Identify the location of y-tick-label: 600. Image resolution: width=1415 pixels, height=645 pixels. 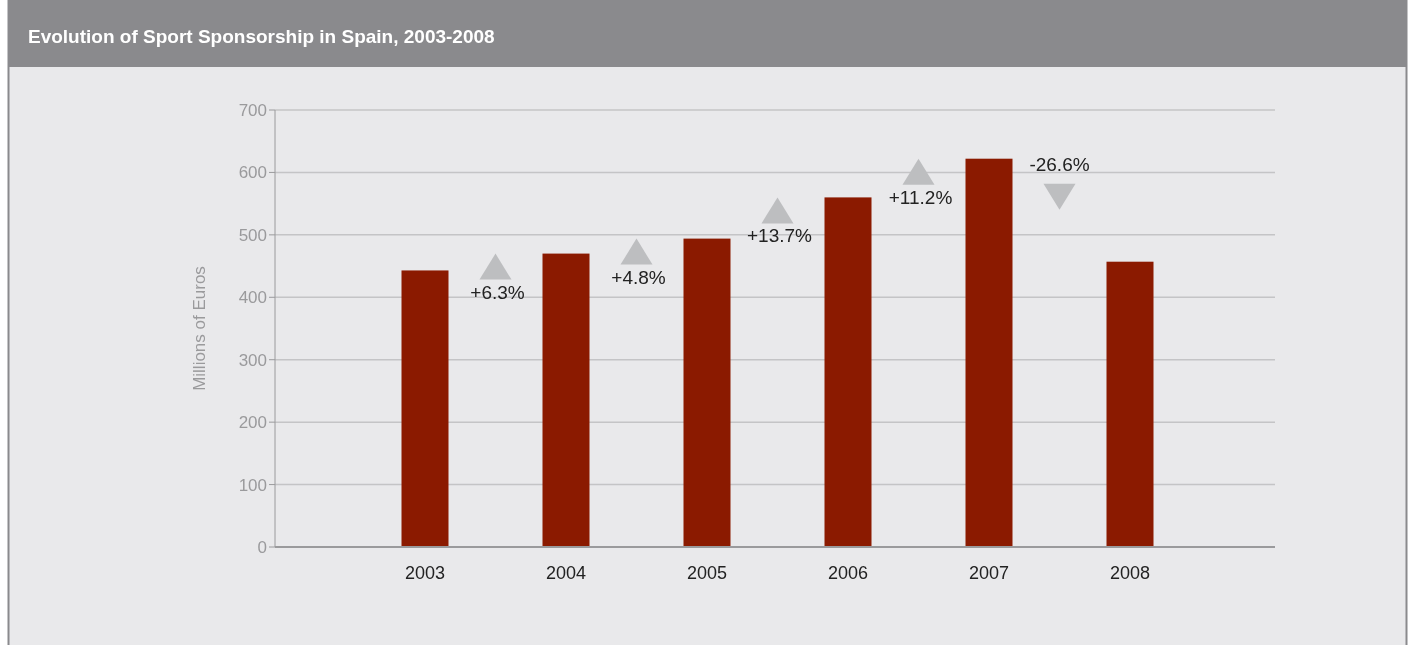
(252, 173).